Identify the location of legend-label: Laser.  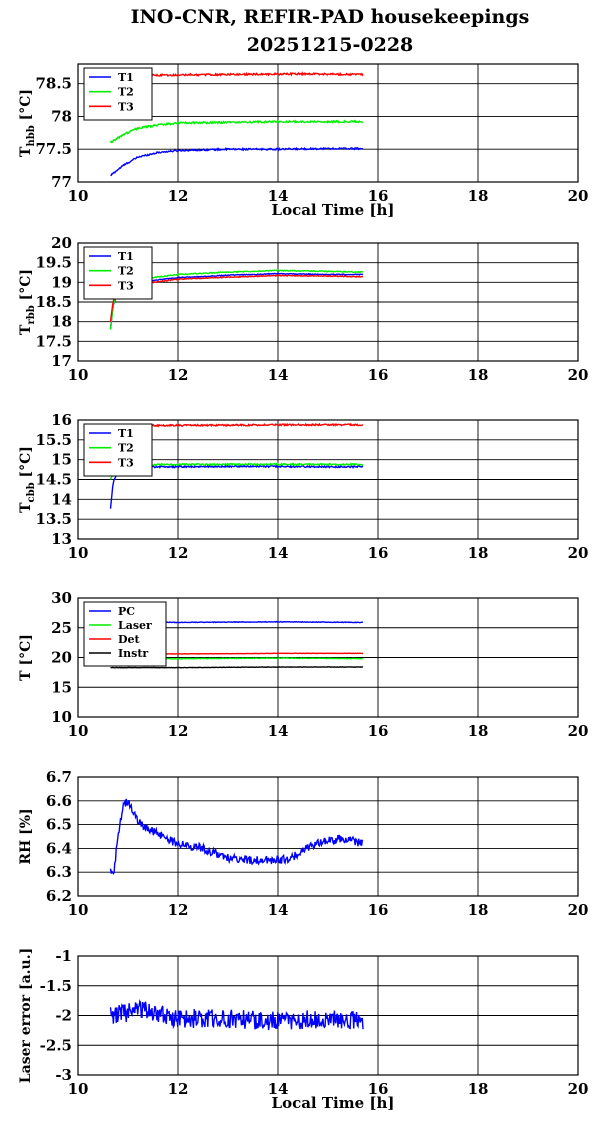
(135, 625).